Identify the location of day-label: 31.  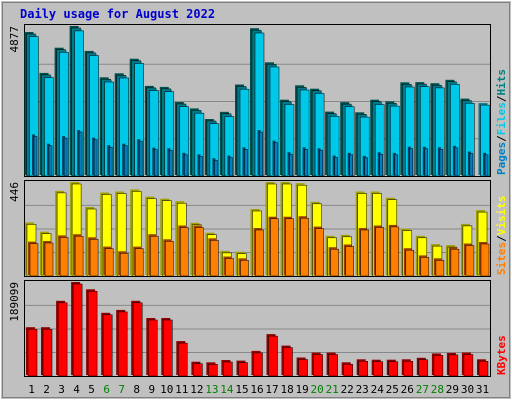
(482, 389).